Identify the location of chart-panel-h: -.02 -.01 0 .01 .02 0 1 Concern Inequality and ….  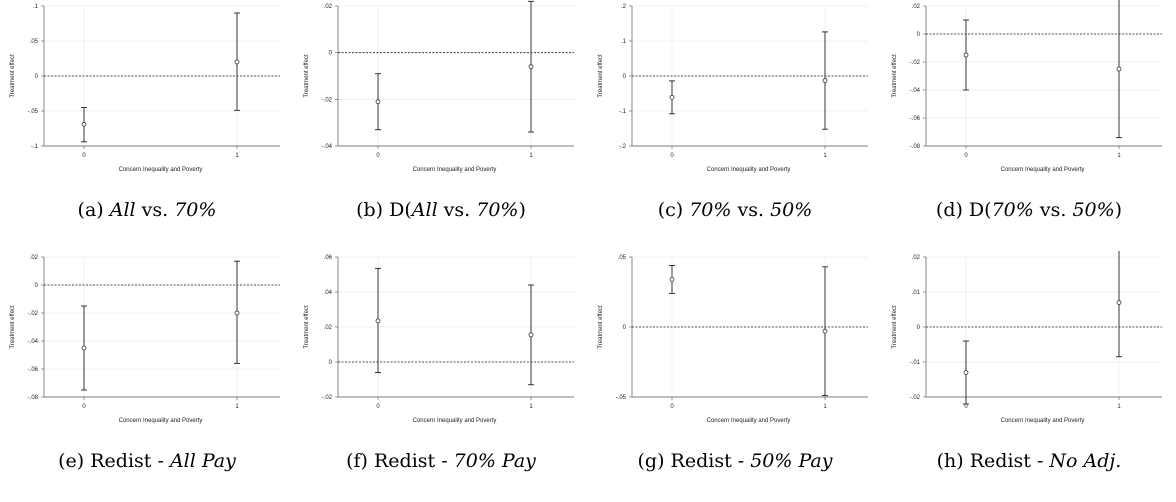
(1029, 376).